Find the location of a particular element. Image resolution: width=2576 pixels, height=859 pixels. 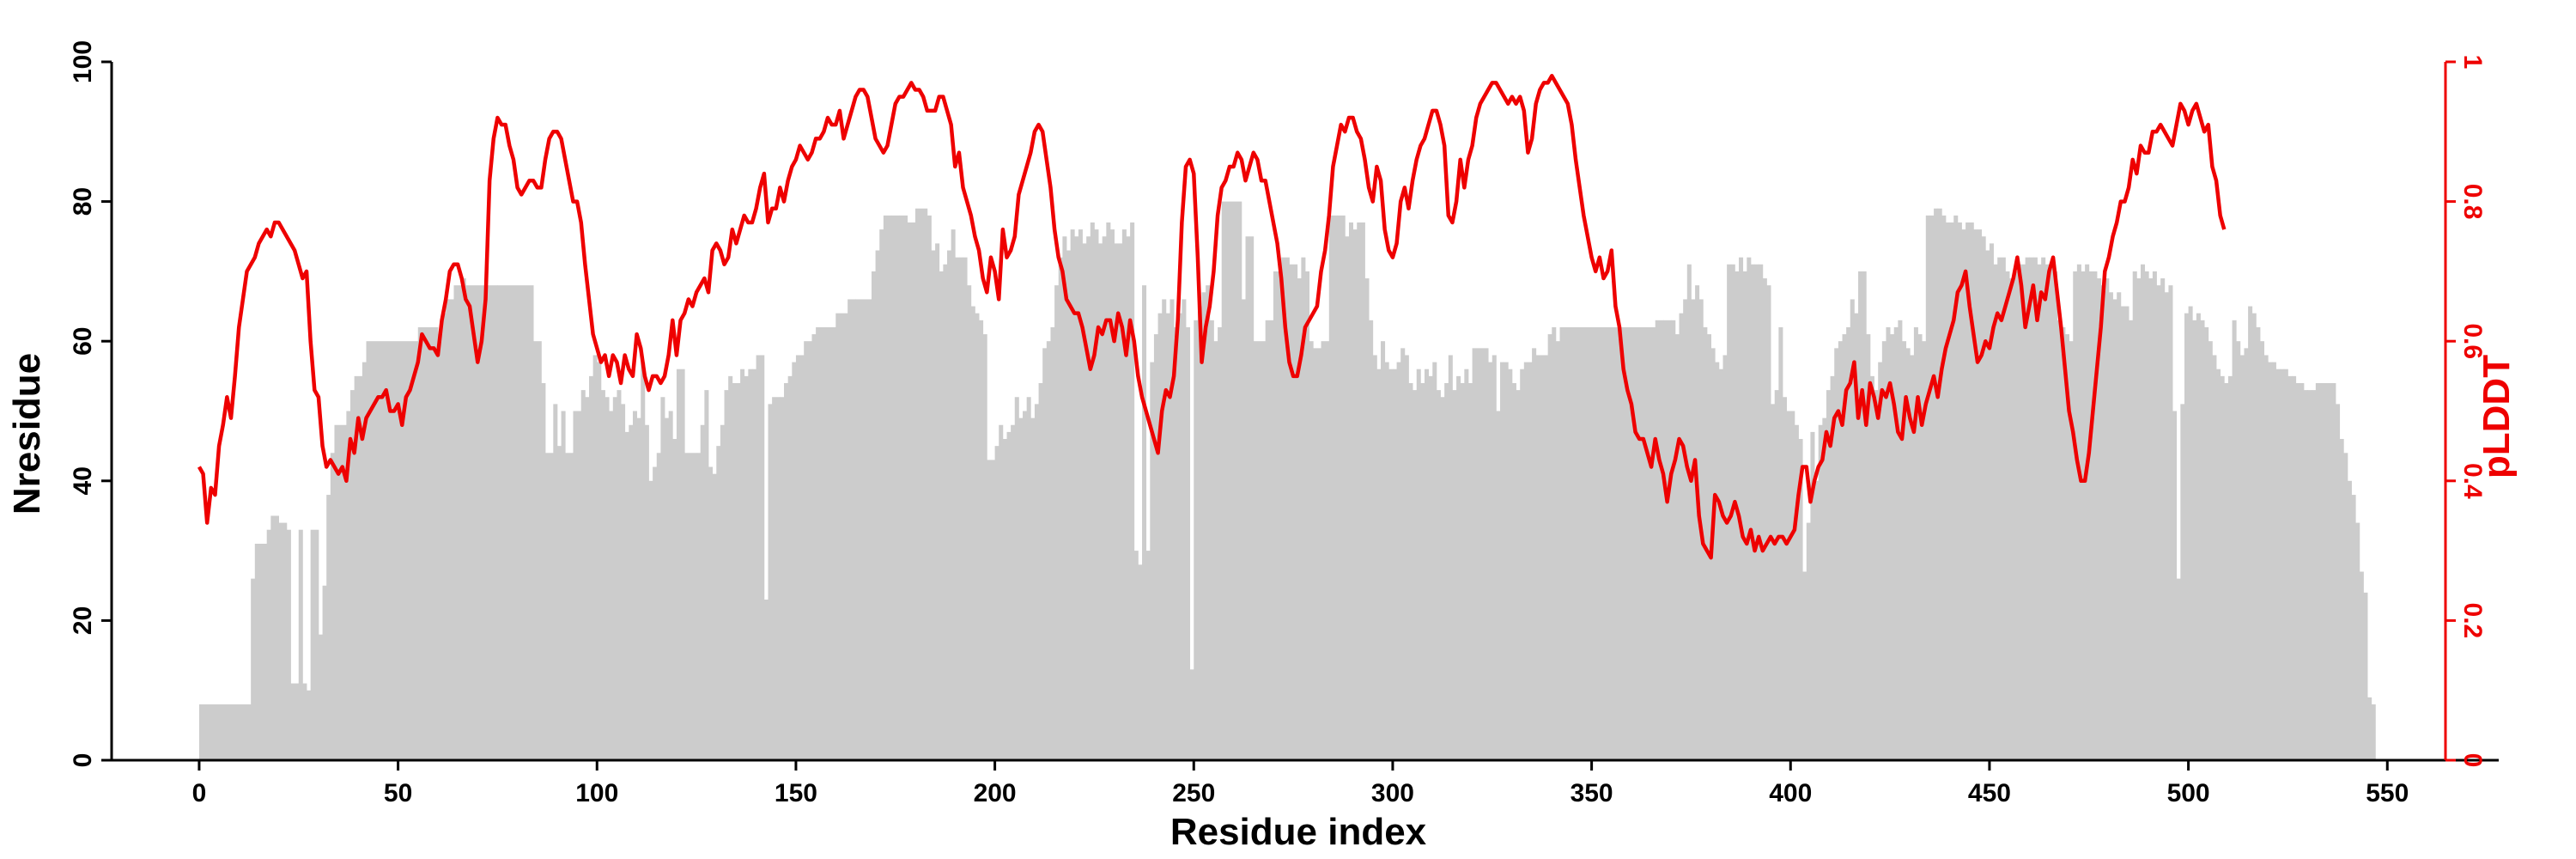

x-tick-label: 350 is located at coordinates (1592, 793).